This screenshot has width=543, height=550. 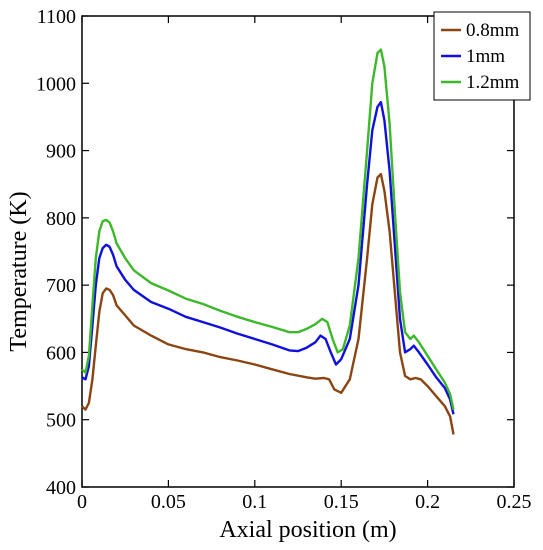 I want to click on y-tick-label: 1000, so click(x=56, y=84).